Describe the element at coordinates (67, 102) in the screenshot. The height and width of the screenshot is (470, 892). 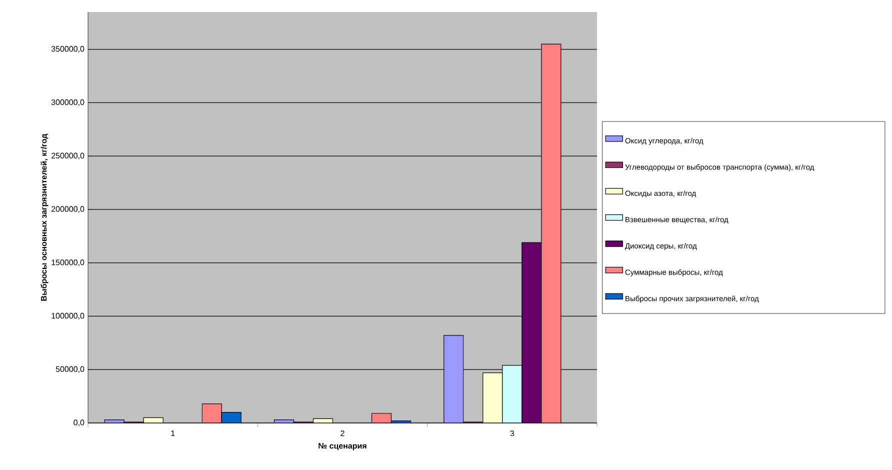
I see `y-tick-label: 300000,0` at that location.